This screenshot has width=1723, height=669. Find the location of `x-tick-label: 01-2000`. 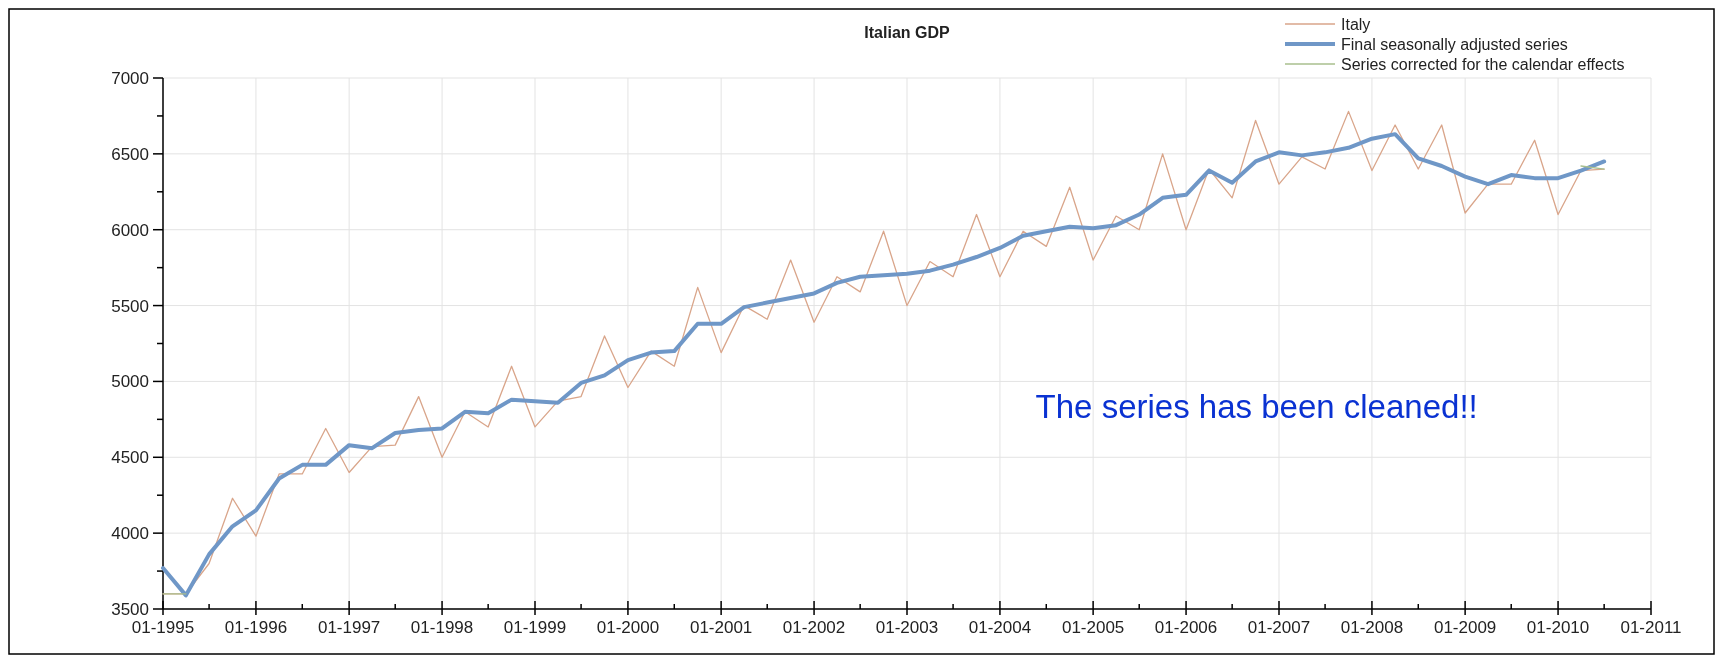

x-tick-label: 01-2000 is located at coordinates (628, 627).